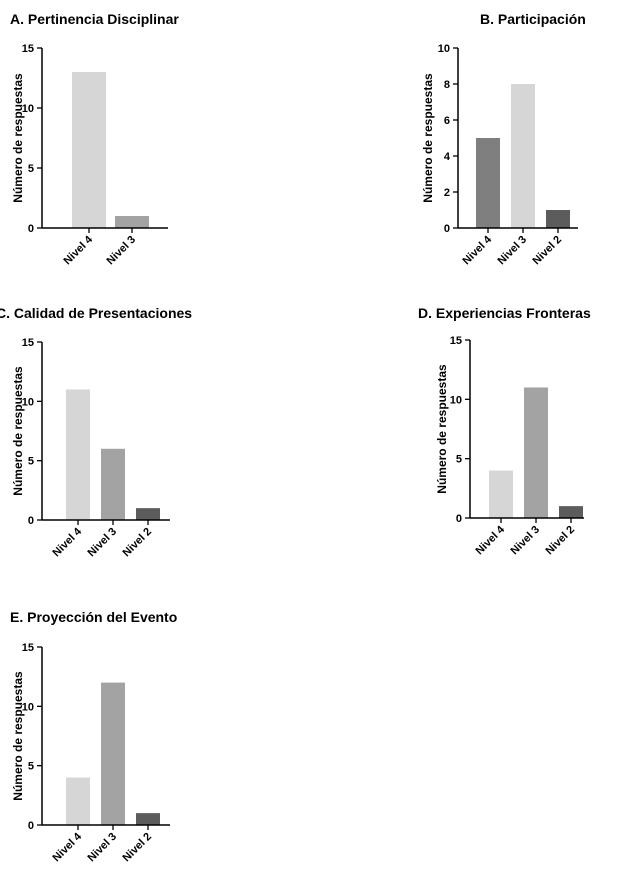 Image resolution: width=639 pixels, height=875 pixels. Describe the element at coordinates (94, 19) in the screenshot. I see `chart-title: A. Pertinencia Disciplinar` at that location.